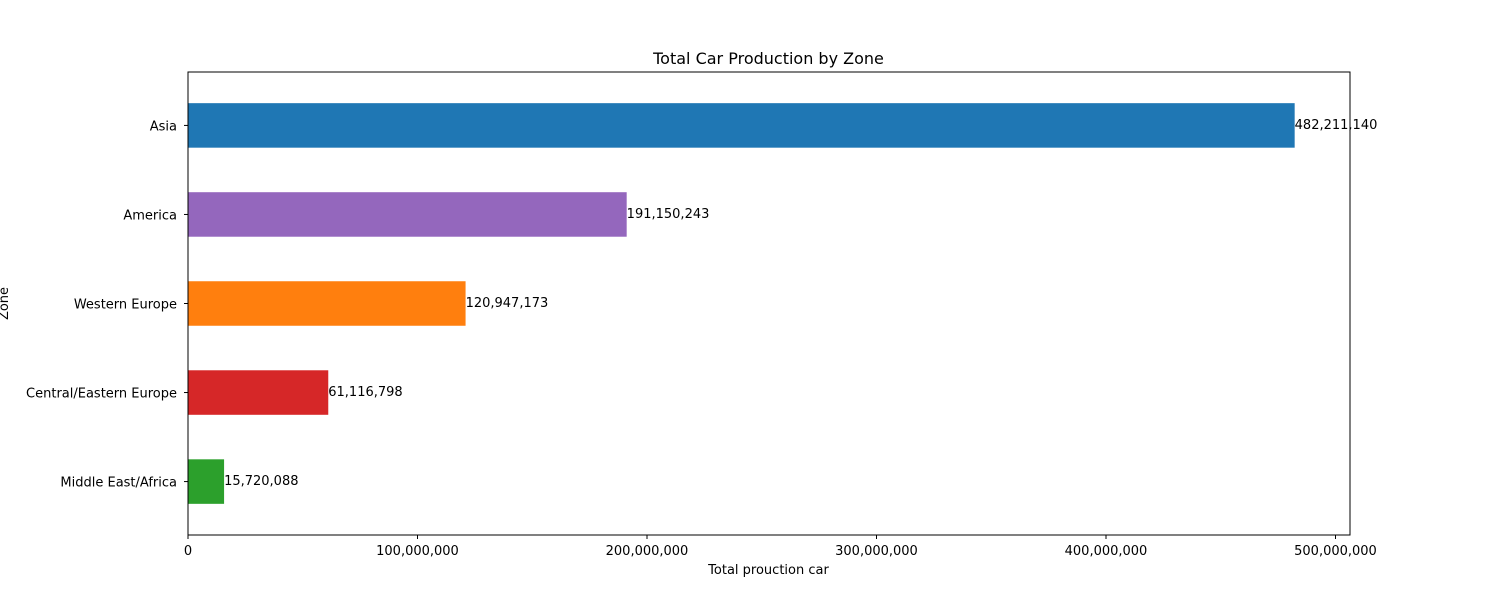 Image resolution: width=1500 pixels, height=600 pixels. I want to click on x-tick-label-2: 200,000,000, so click(647, 551).